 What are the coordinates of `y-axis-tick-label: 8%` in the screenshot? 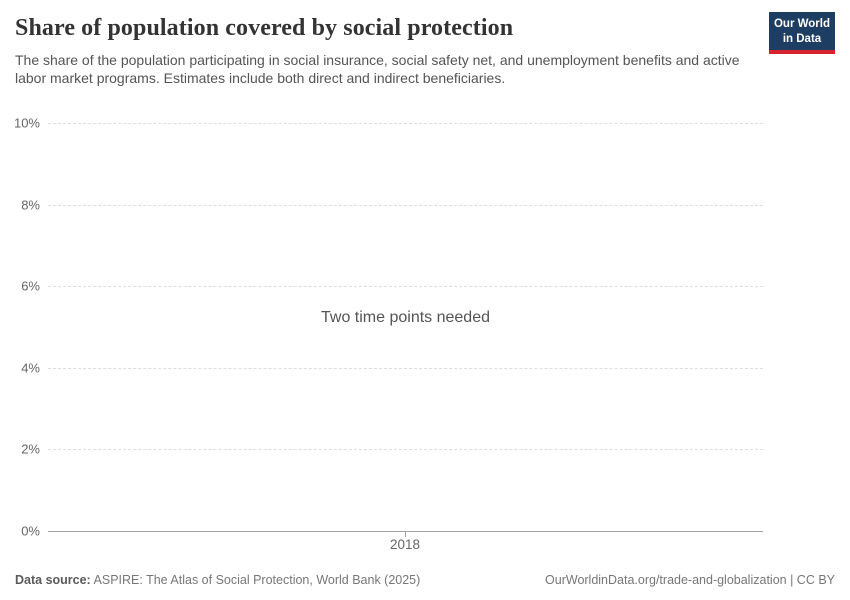 It's located at (30, 205).